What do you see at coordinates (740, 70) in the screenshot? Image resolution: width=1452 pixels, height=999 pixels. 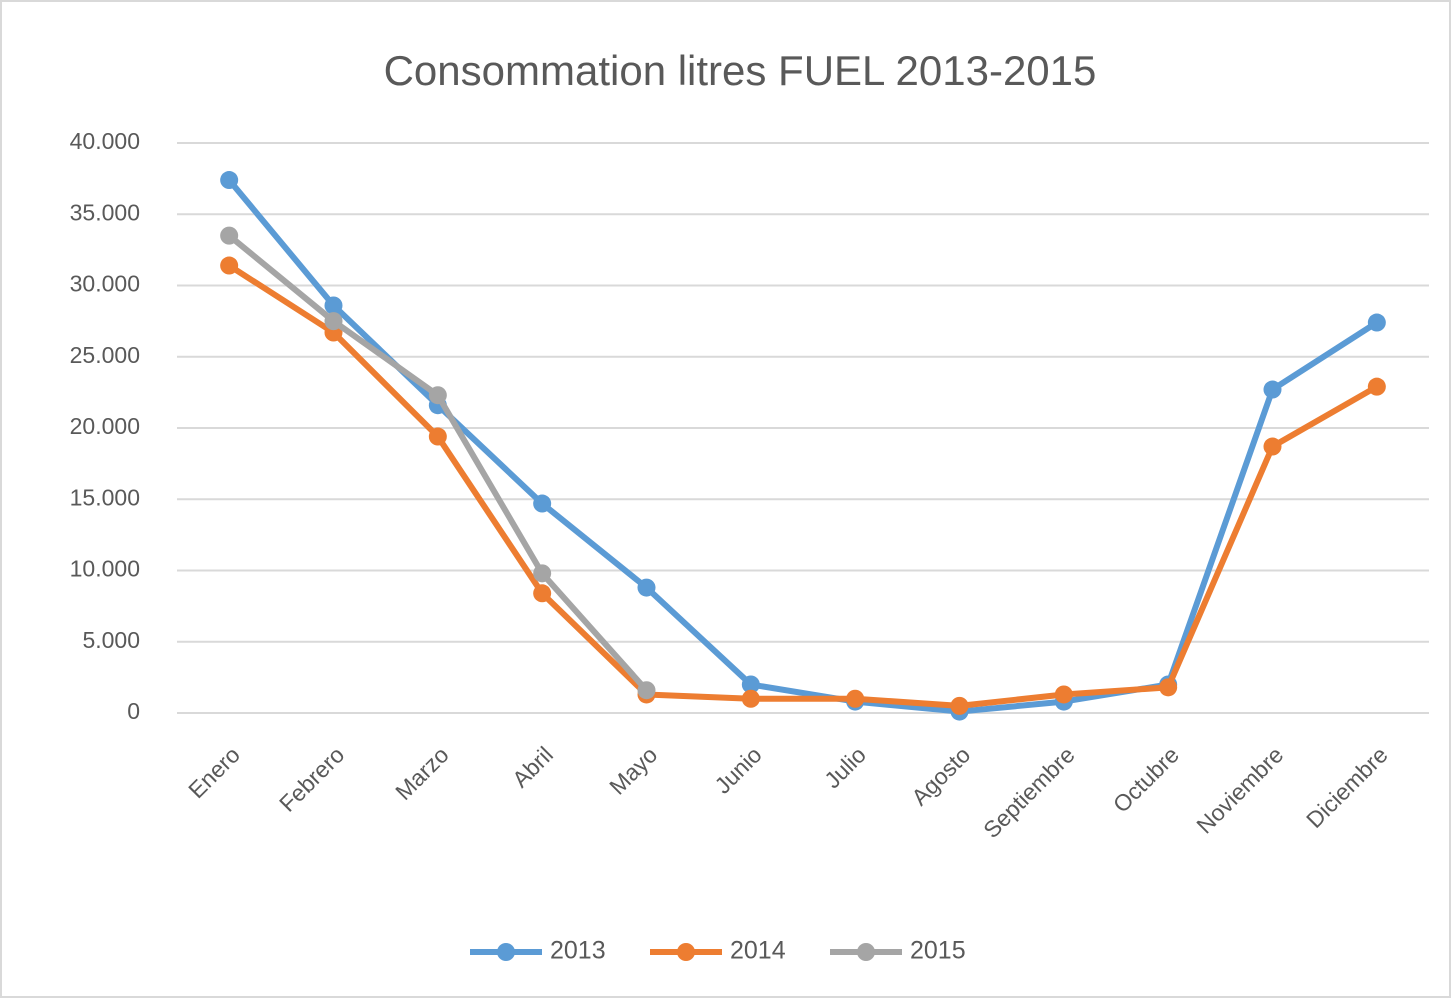 I see `chart-title: Consommation litres FUEL 2013-2015` at bounding box center [740, 70].